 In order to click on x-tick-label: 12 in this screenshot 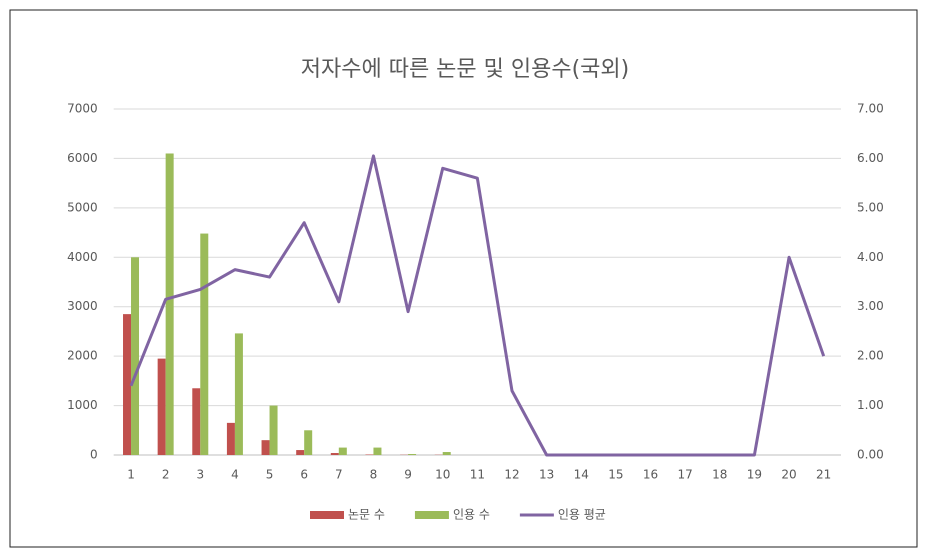, I will do `click(511, 475)`.